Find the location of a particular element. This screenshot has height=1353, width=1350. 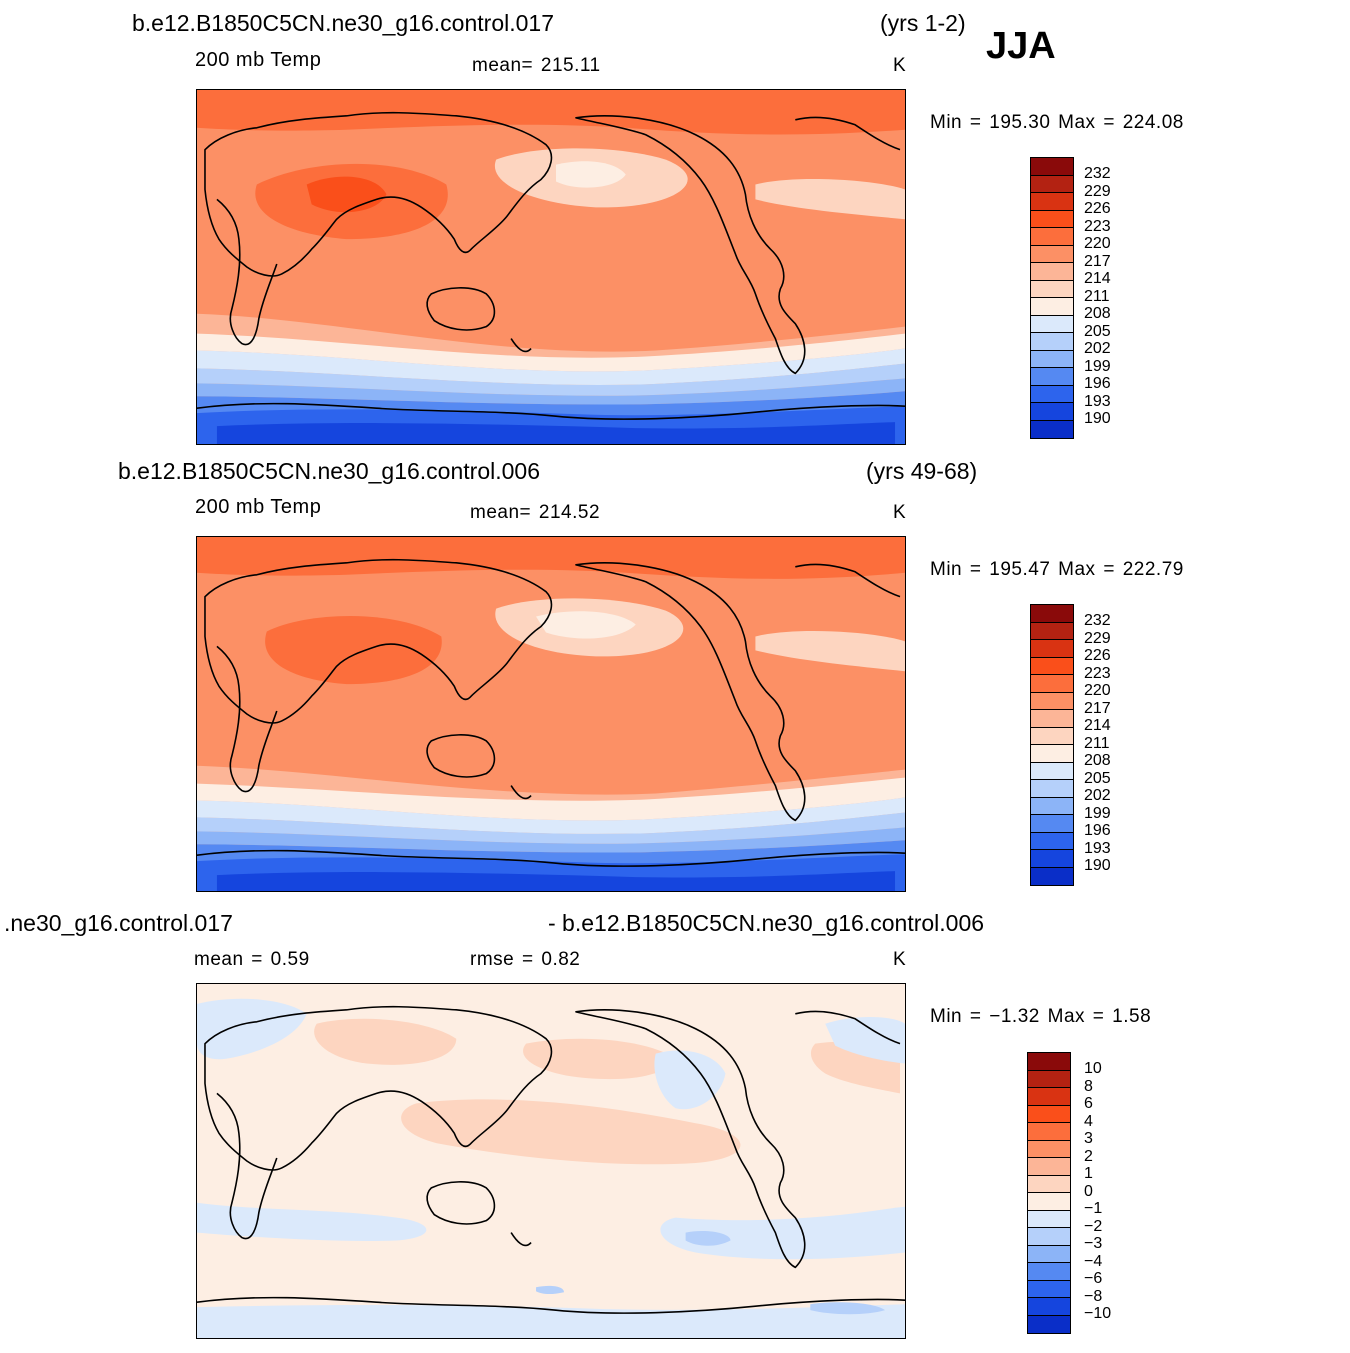

panel2-map-svg is located at coordinates (551, 714).